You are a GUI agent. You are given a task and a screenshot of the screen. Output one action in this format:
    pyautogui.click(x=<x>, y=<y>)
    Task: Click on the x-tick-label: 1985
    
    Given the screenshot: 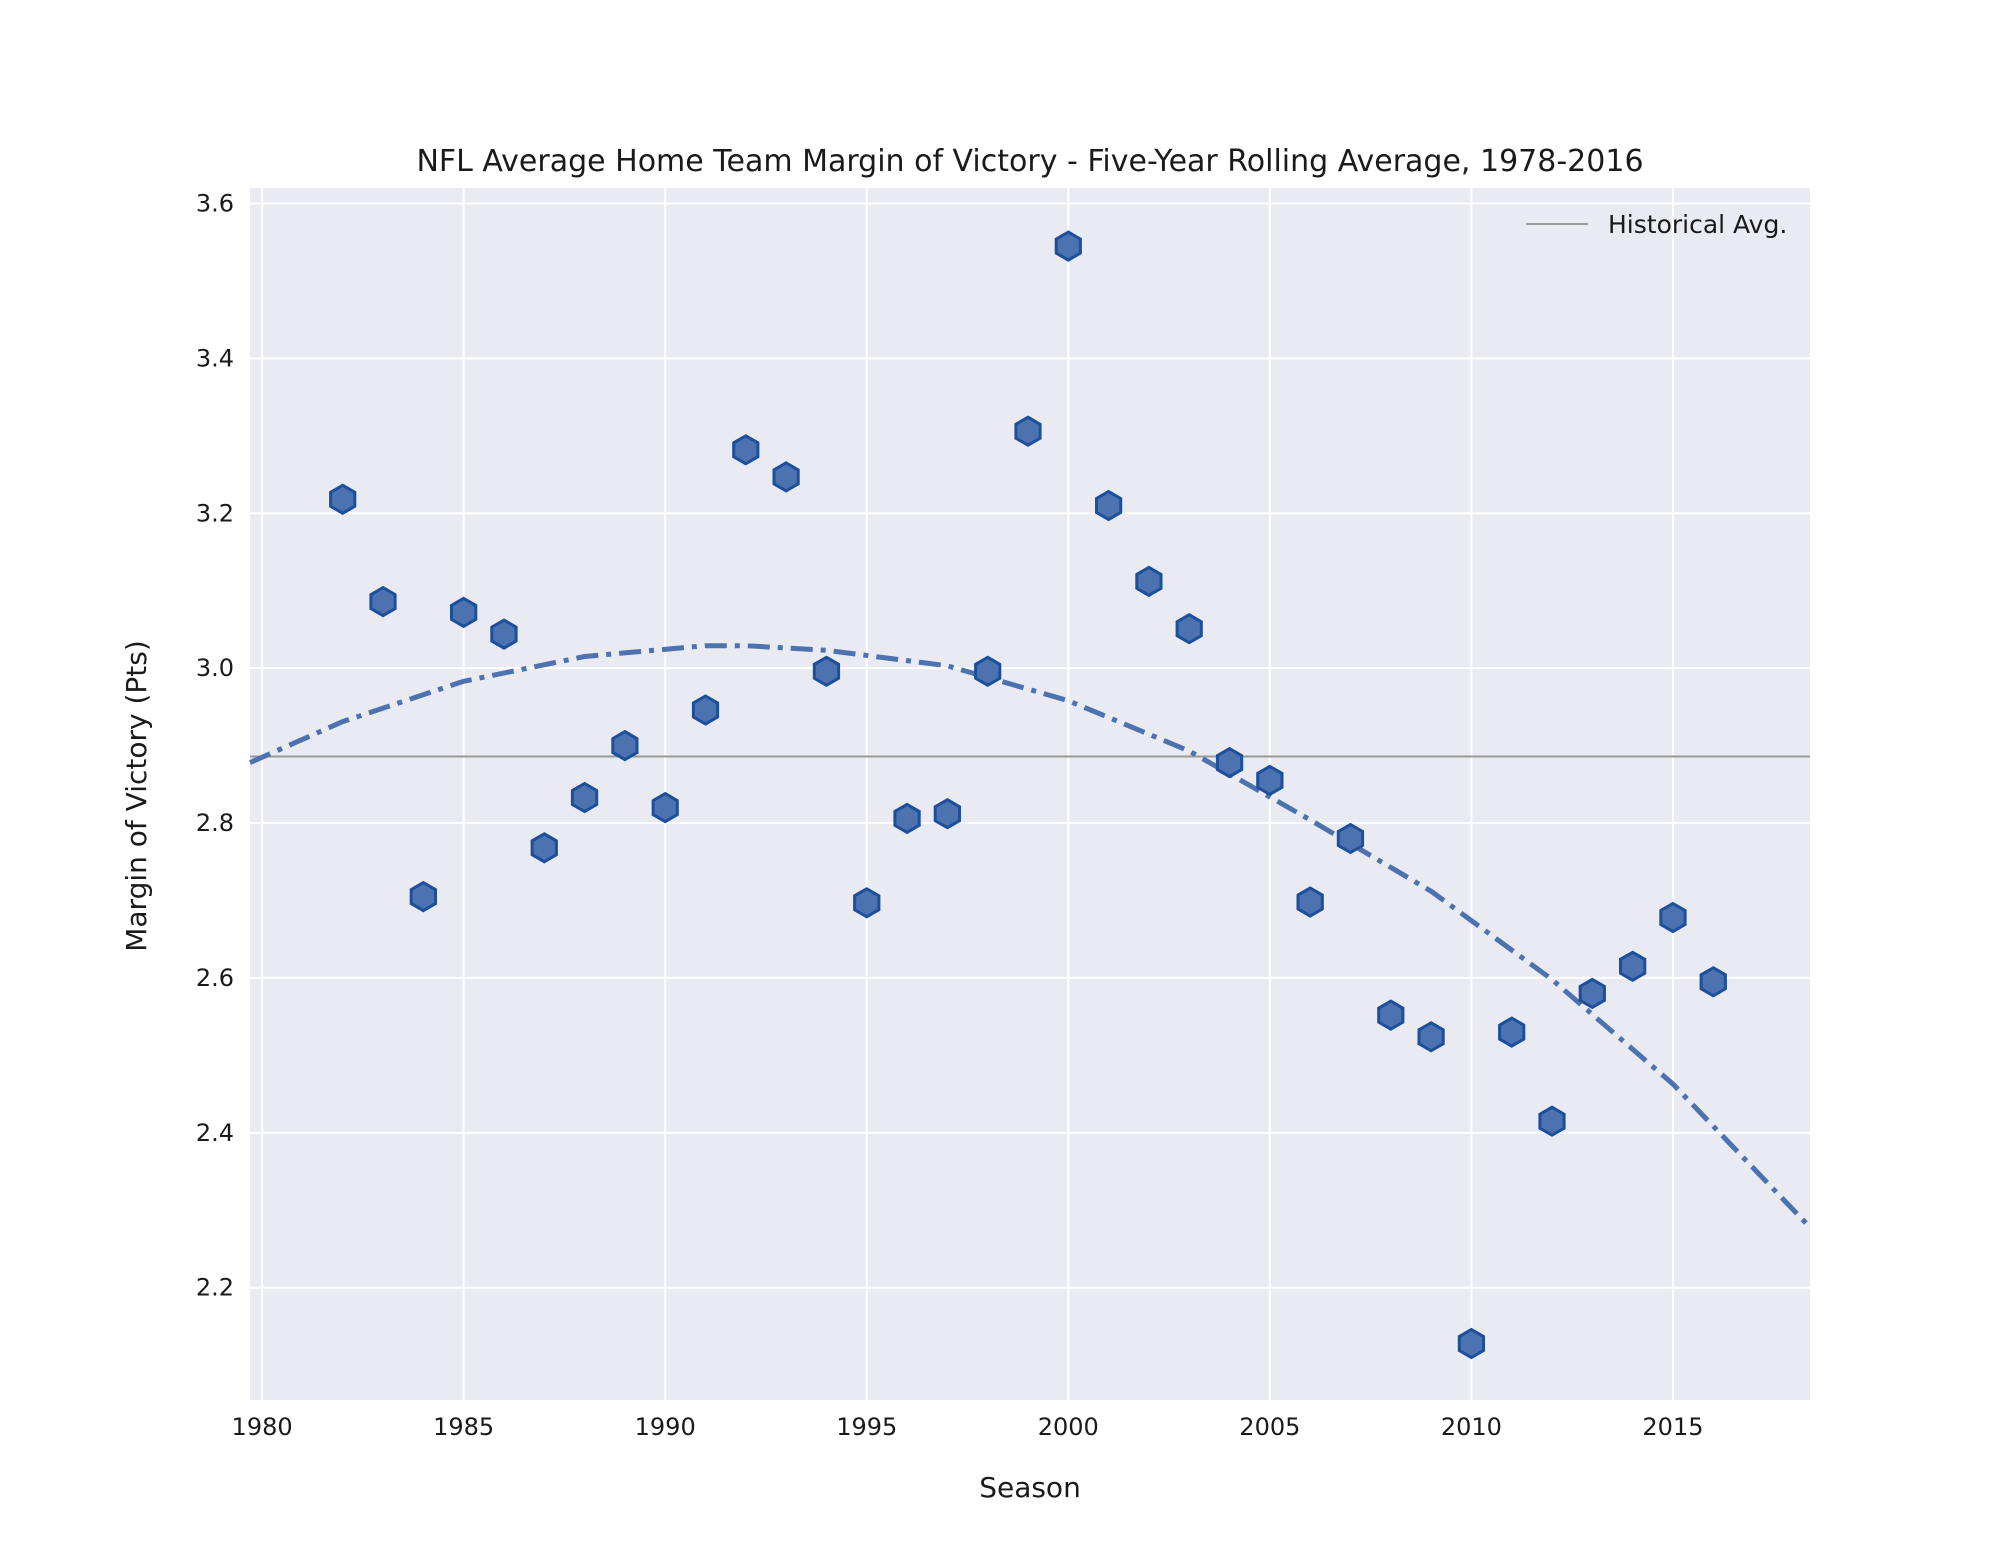 What is the action you would take?
    pyautogui.click(x=463, y=1427)
    